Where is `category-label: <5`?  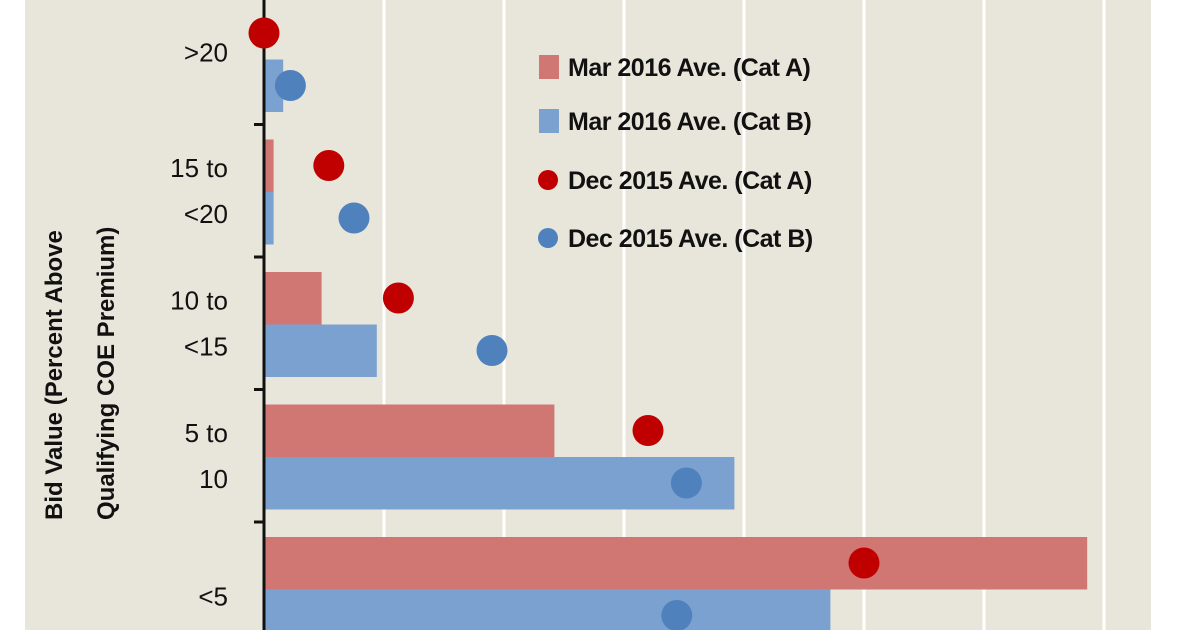
category-label: <5 is located at coordinates (213, 596).